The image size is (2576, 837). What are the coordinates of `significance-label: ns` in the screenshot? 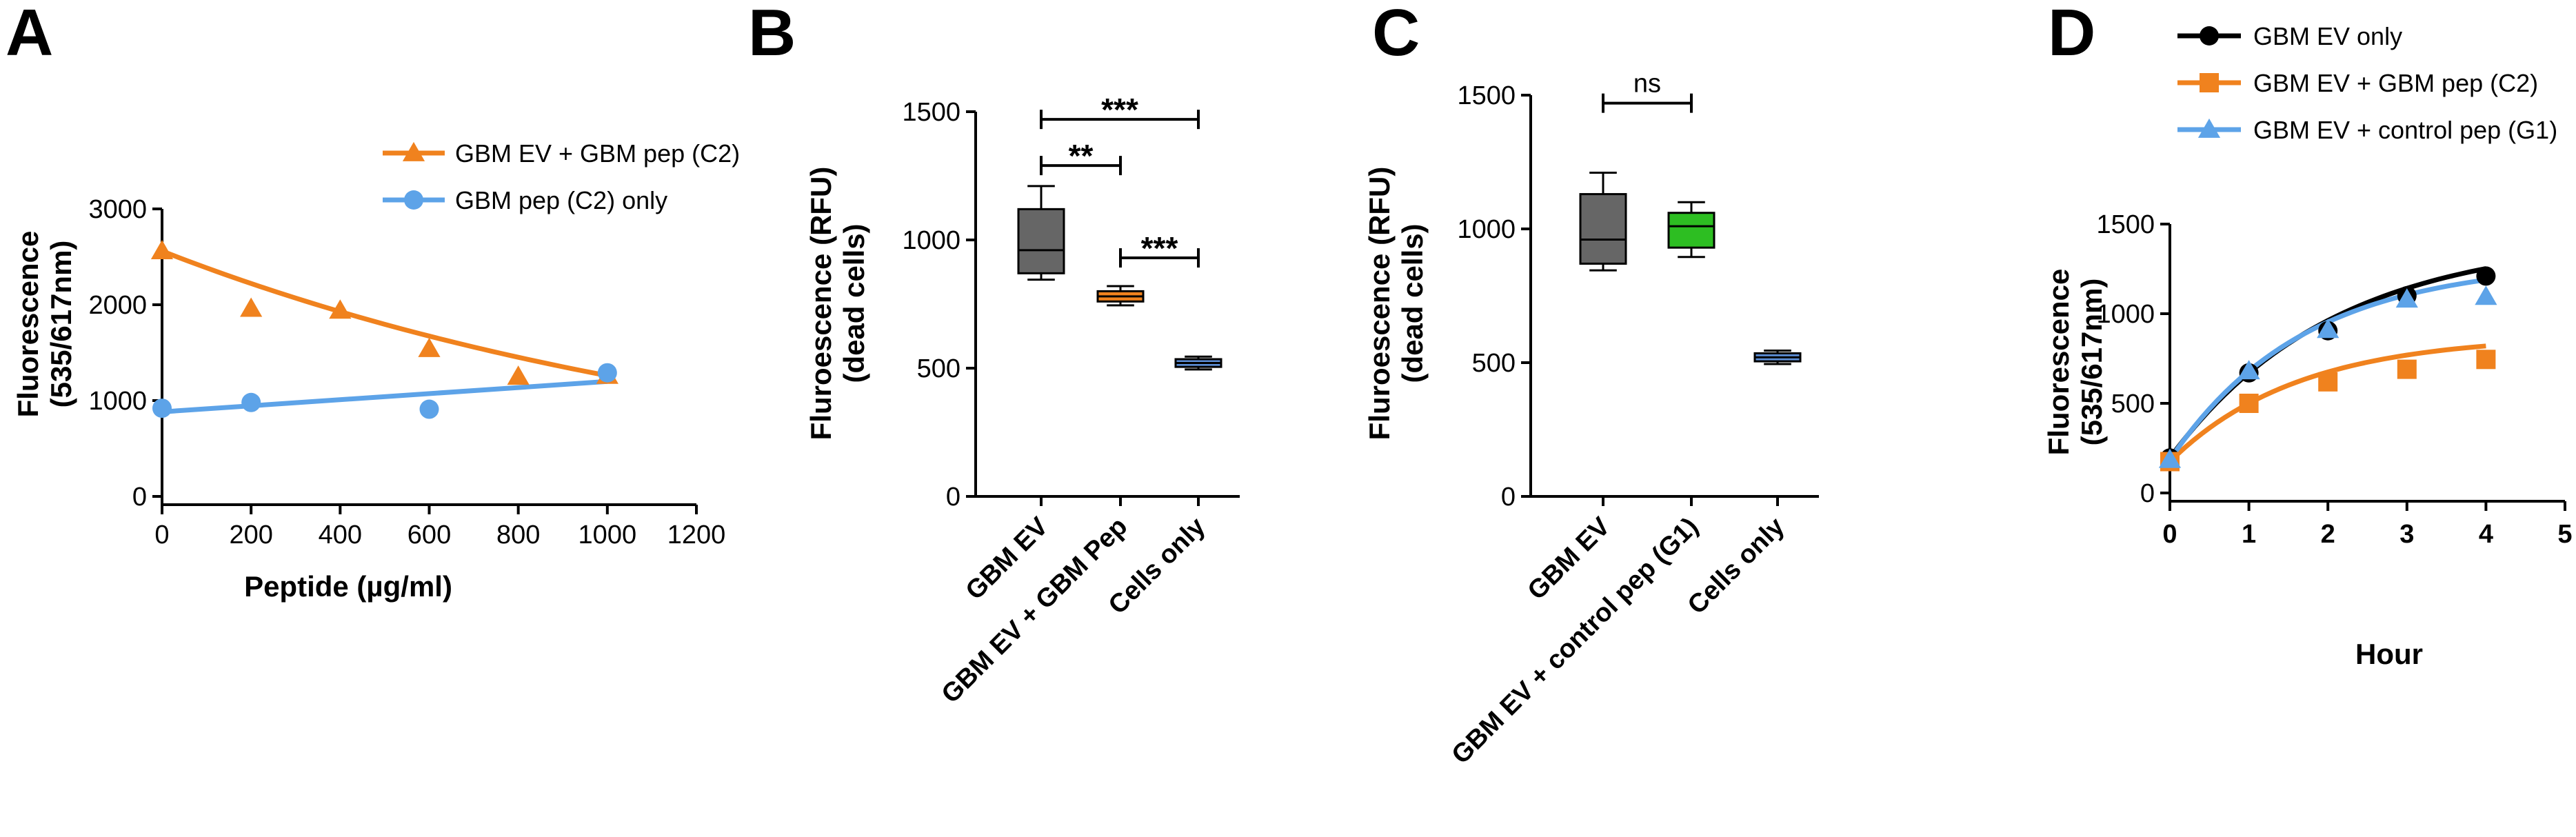 It's located at (1647, 84).